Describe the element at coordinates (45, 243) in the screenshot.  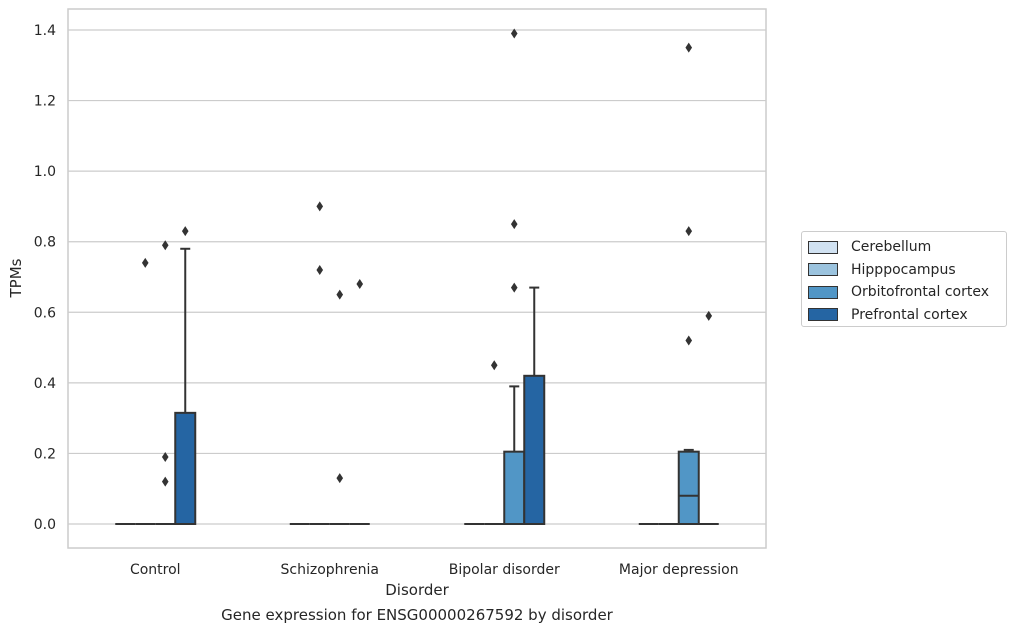
I see `y-tick-label: 0.8` at that location.